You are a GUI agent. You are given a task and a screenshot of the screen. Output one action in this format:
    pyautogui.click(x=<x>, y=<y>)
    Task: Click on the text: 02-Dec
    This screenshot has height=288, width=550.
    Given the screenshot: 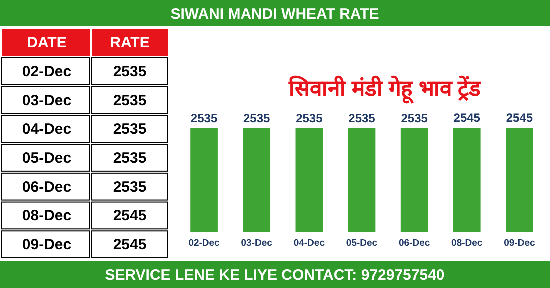 What is the action you would take?
    pyautogui.click(x=47, y=71)
    